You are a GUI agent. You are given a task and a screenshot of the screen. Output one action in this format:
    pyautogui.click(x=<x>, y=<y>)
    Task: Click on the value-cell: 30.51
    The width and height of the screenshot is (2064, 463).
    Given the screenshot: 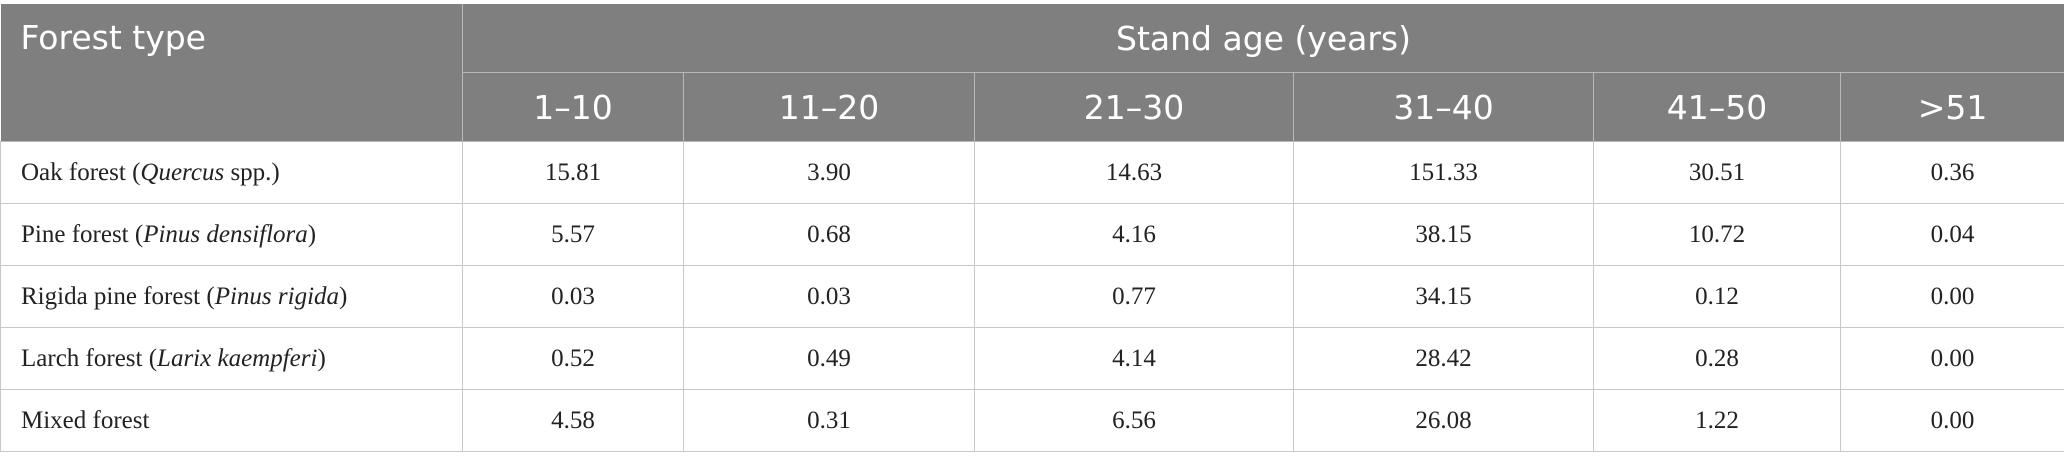 What is the action you would take?
    pyautogui.click(x=1717, y=172)
    